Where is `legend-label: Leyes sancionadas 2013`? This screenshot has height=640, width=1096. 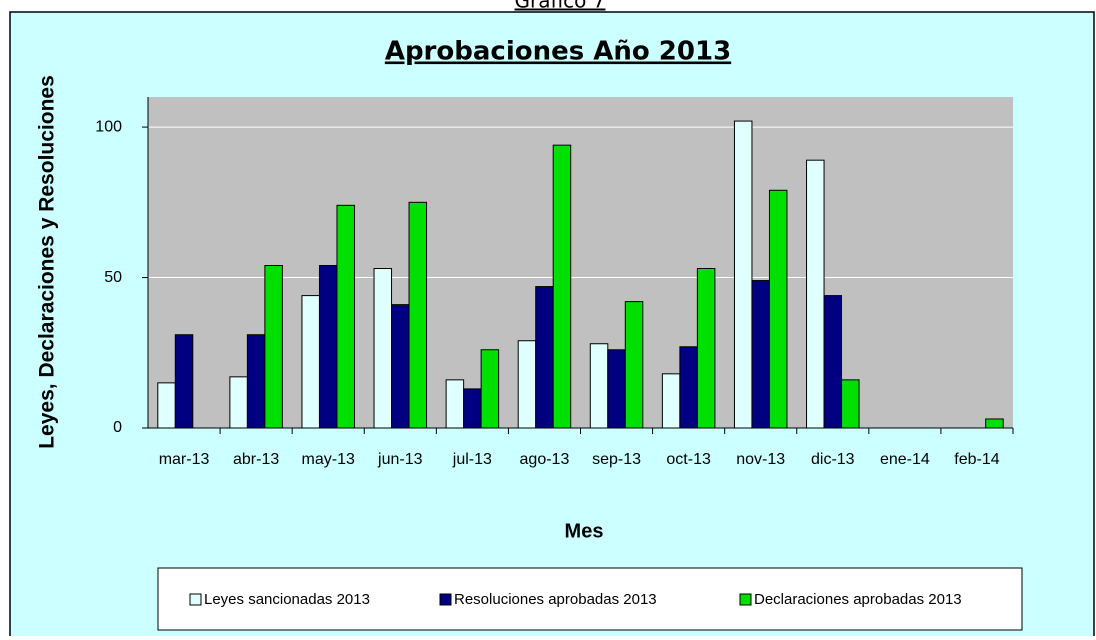
legend-label: Leyes sancionadas 2013 is located at coordinates (287, 599).